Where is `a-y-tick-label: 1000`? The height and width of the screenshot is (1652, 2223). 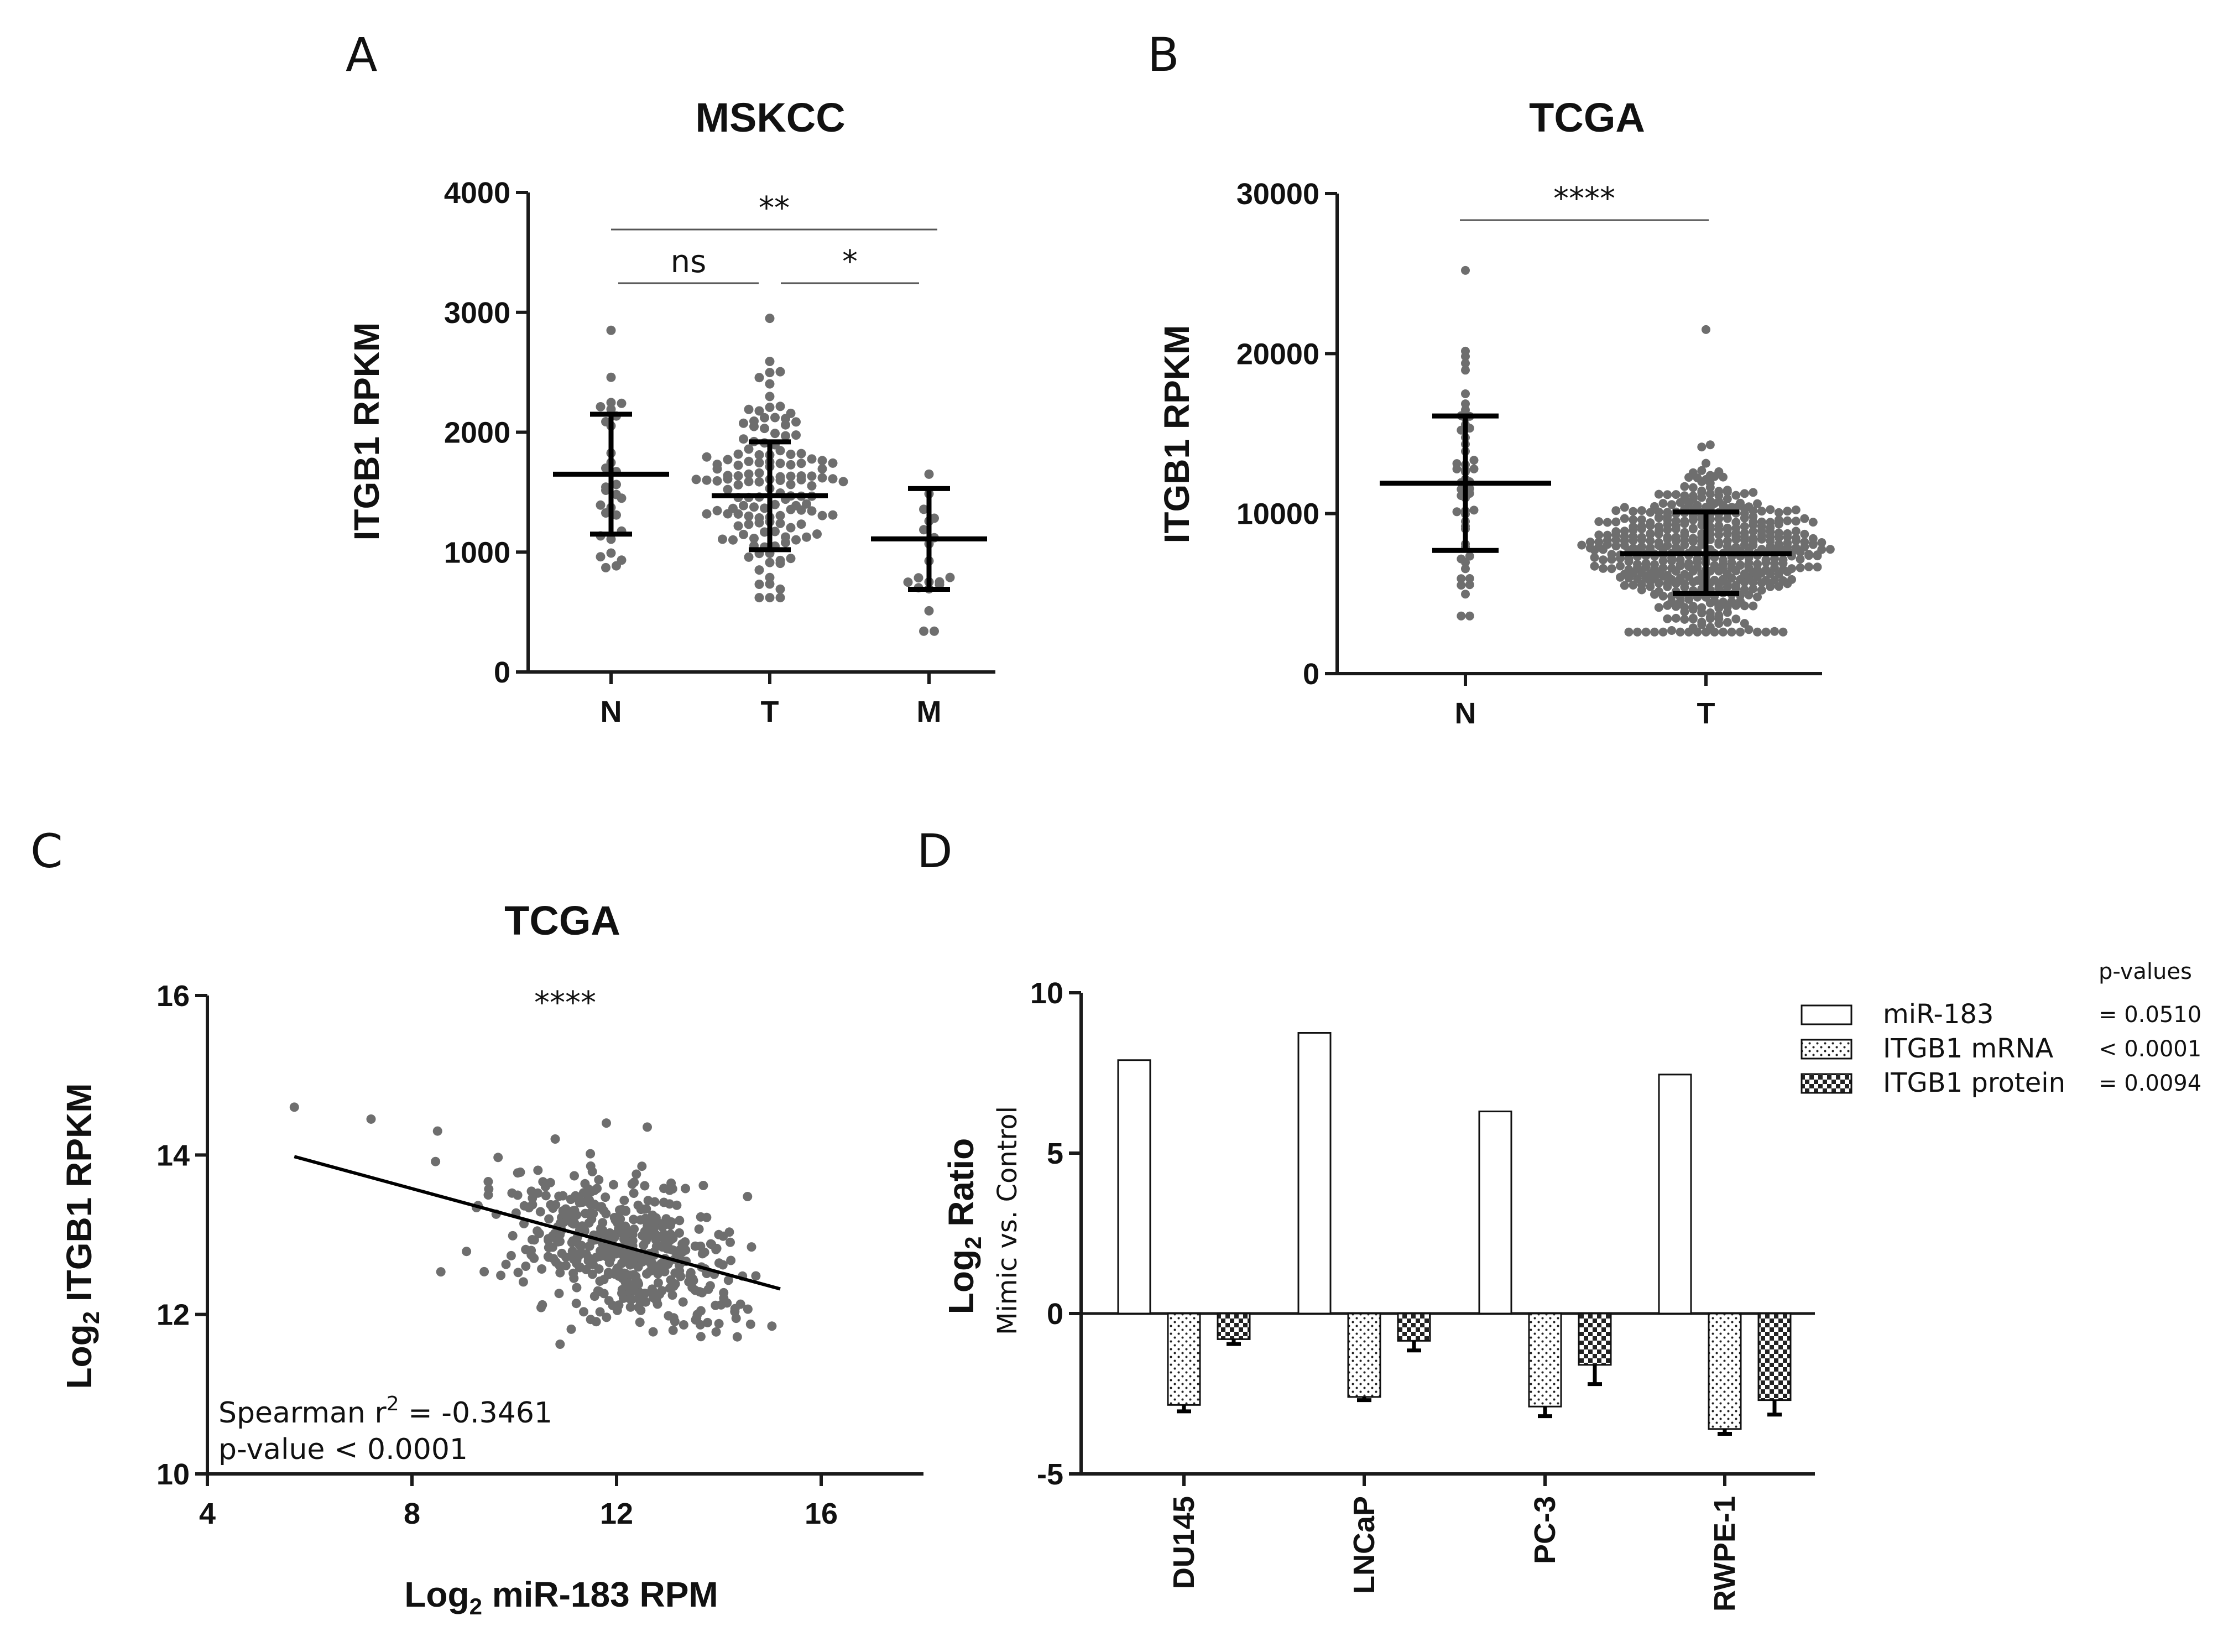
a-y-tick-label: 1000 is located at coordinates (477, 552).